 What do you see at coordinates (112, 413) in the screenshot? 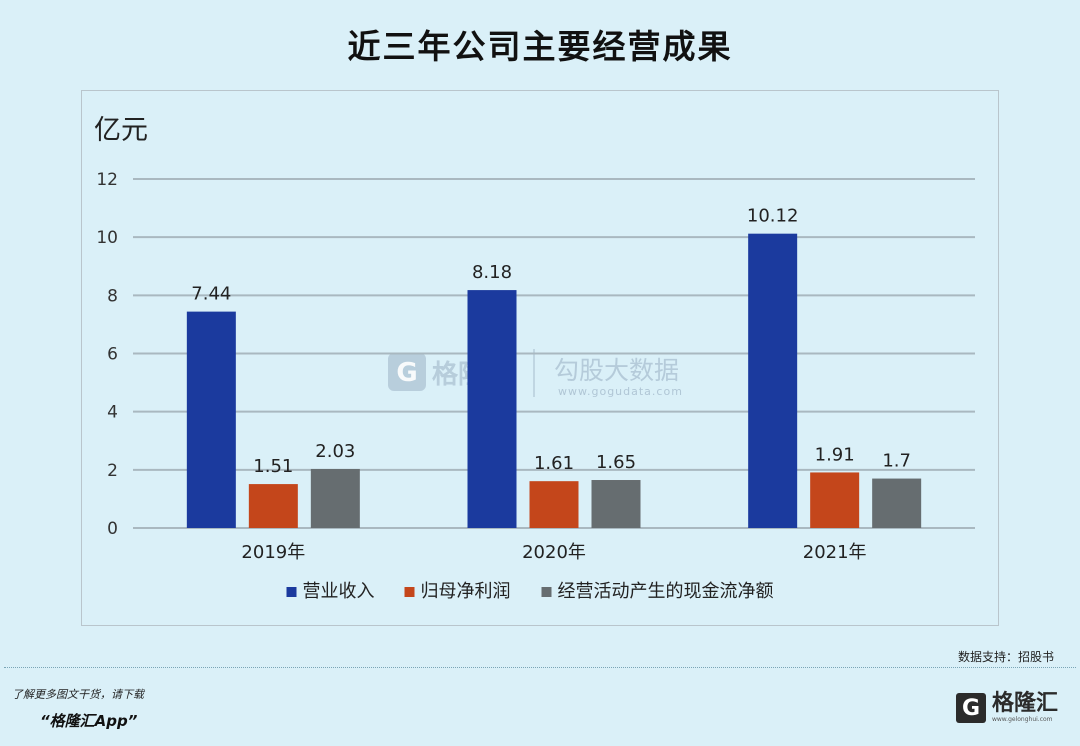
I see `y-tick-label: 4` at bounding box center [112, 413].